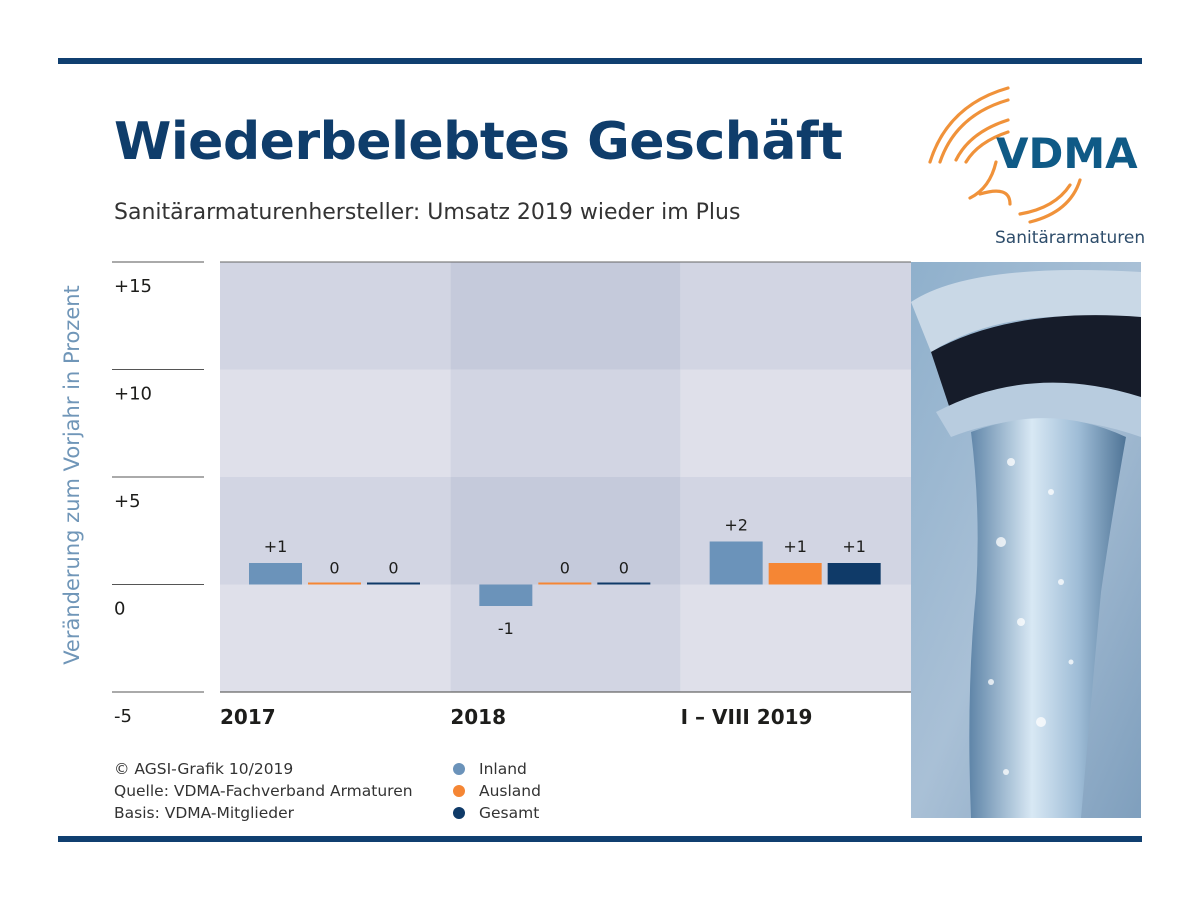  What do you see at coordinates (736, 525) in the screenshot?
I see `data-label: +2` at bounding box center [736, 525].